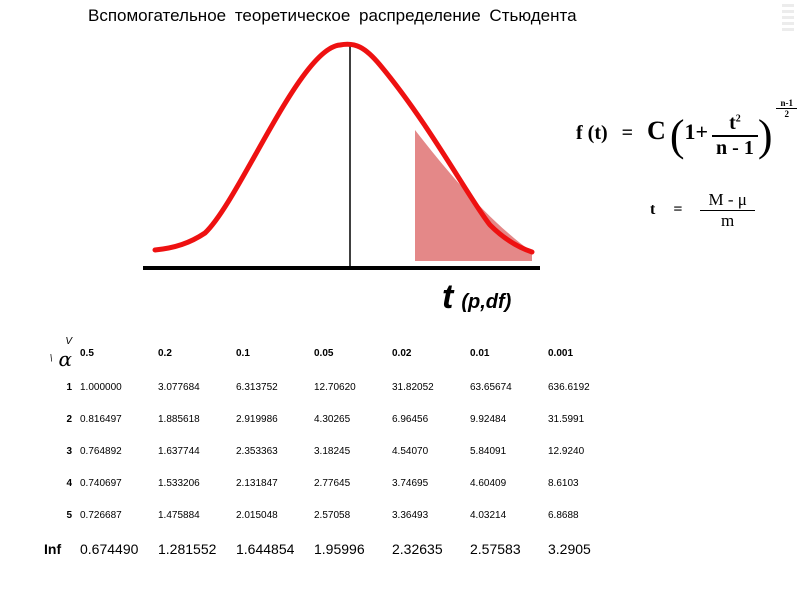 The image size is (800, 600). What do you see at coordinates (566, 419) in the screenshot?
I see `table-cell: 31.5991` at bounding box center [566, 419].